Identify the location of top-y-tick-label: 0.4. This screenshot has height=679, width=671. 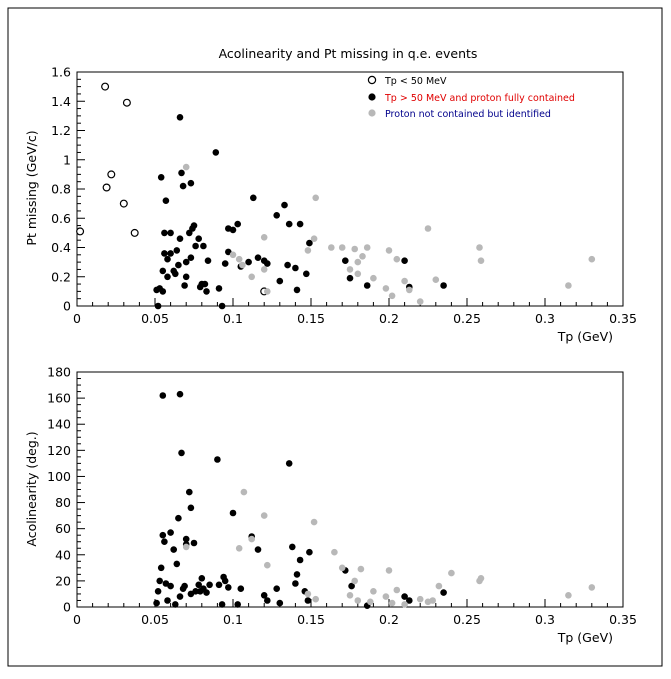
(61, 247).